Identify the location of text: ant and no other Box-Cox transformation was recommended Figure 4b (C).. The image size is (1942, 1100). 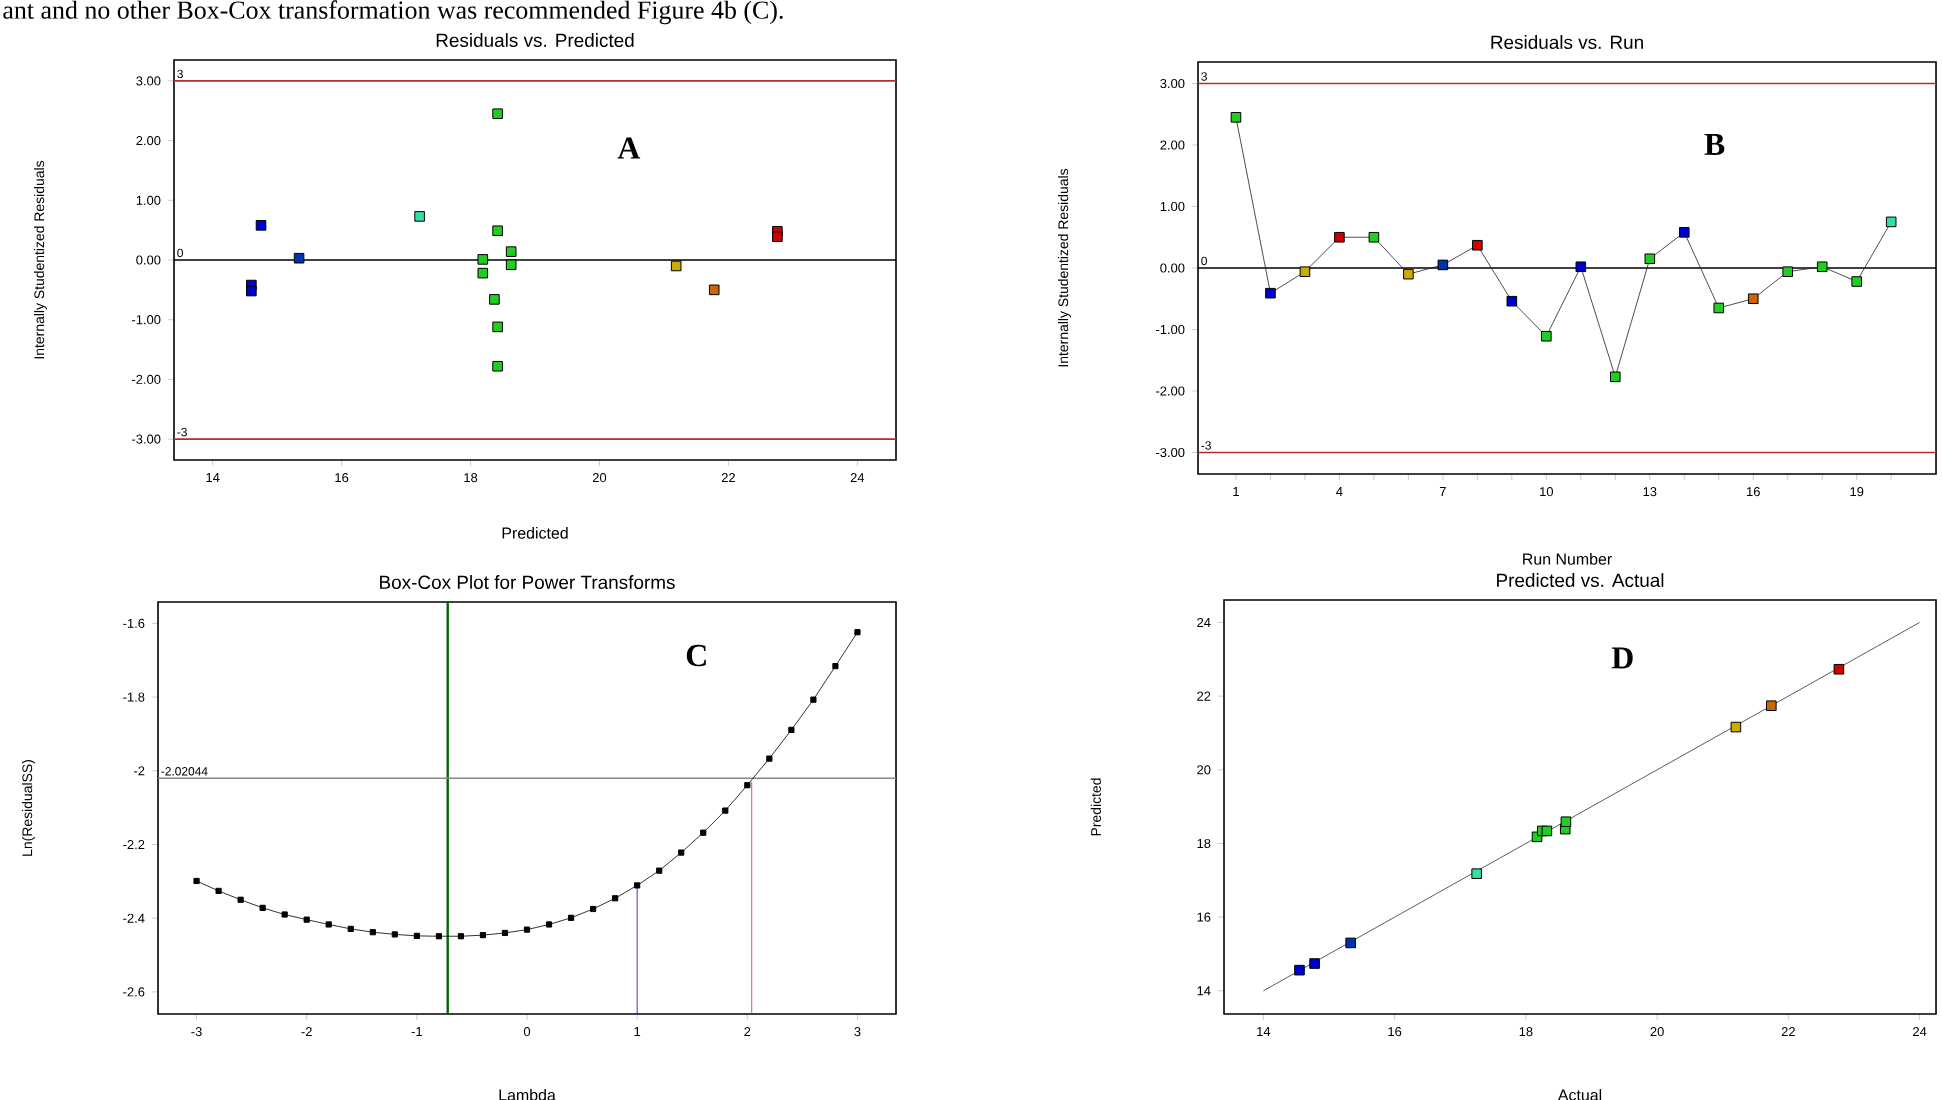
(393, 12).